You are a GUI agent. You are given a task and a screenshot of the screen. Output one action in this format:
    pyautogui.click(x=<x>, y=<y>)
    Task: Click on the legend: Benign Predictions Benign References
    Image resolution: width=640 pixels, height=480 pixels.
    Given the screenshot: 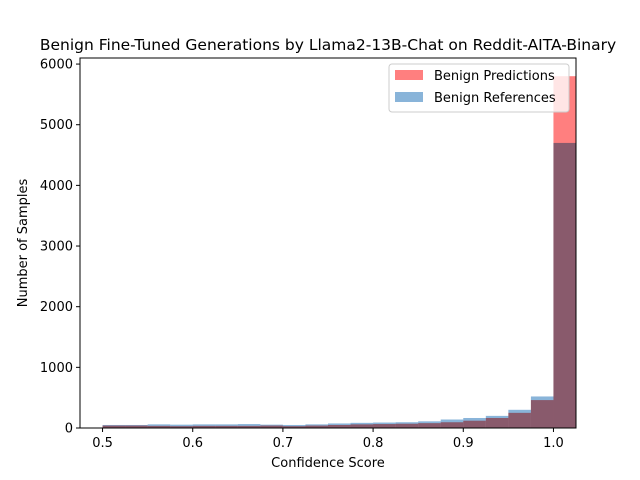 What is the action you would take?
    pyautogui.click(x=479, y=88)
    